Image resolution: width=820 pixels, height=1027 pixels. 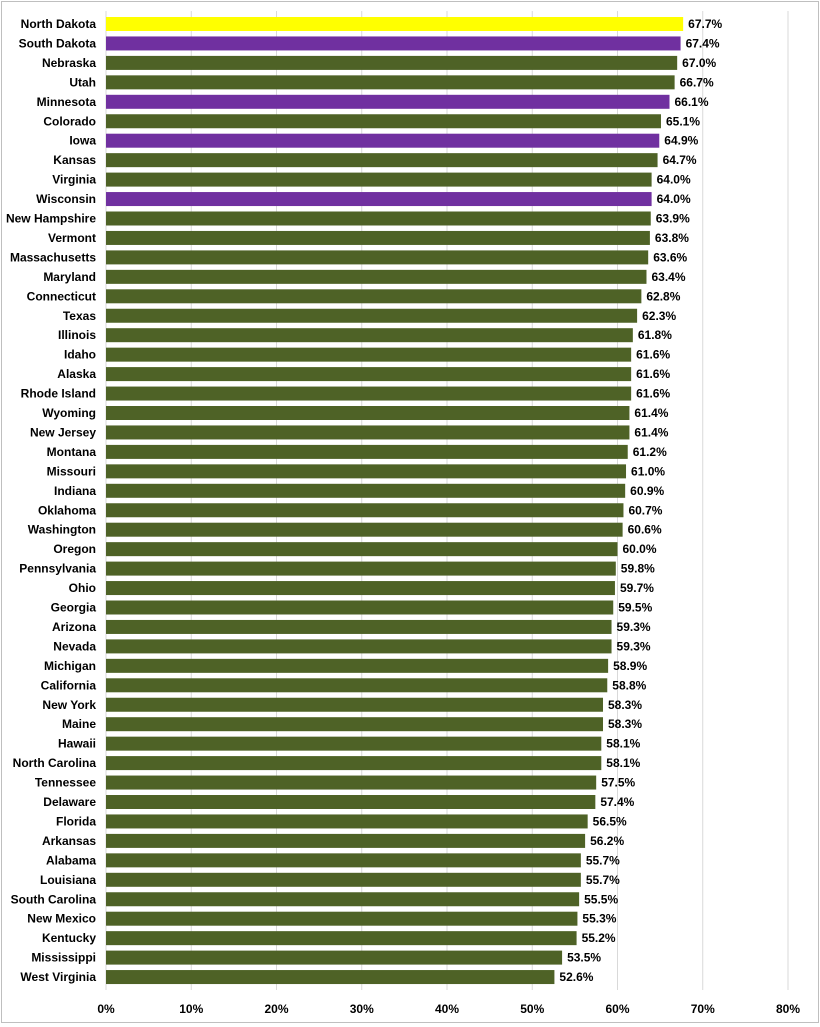 What do you see at coordinates (670, 257) in the screenshot?
I see `data-label: 63.6%` at bounding box center [670, 257].